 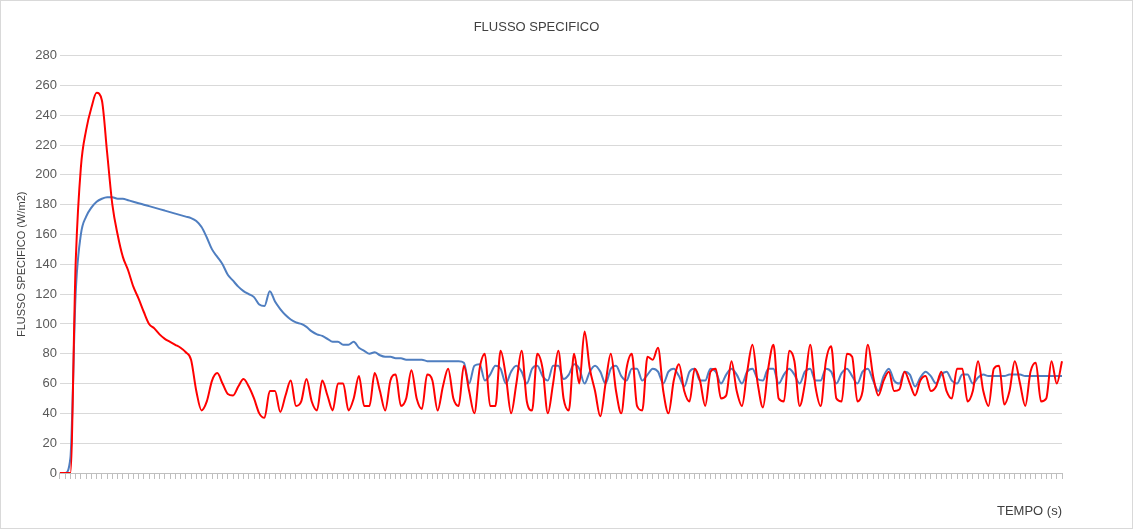 What do you see at coordinates (49, 442) in the screenshot?
I see `y-tick-label: 20` at bounding box center [49, 442].